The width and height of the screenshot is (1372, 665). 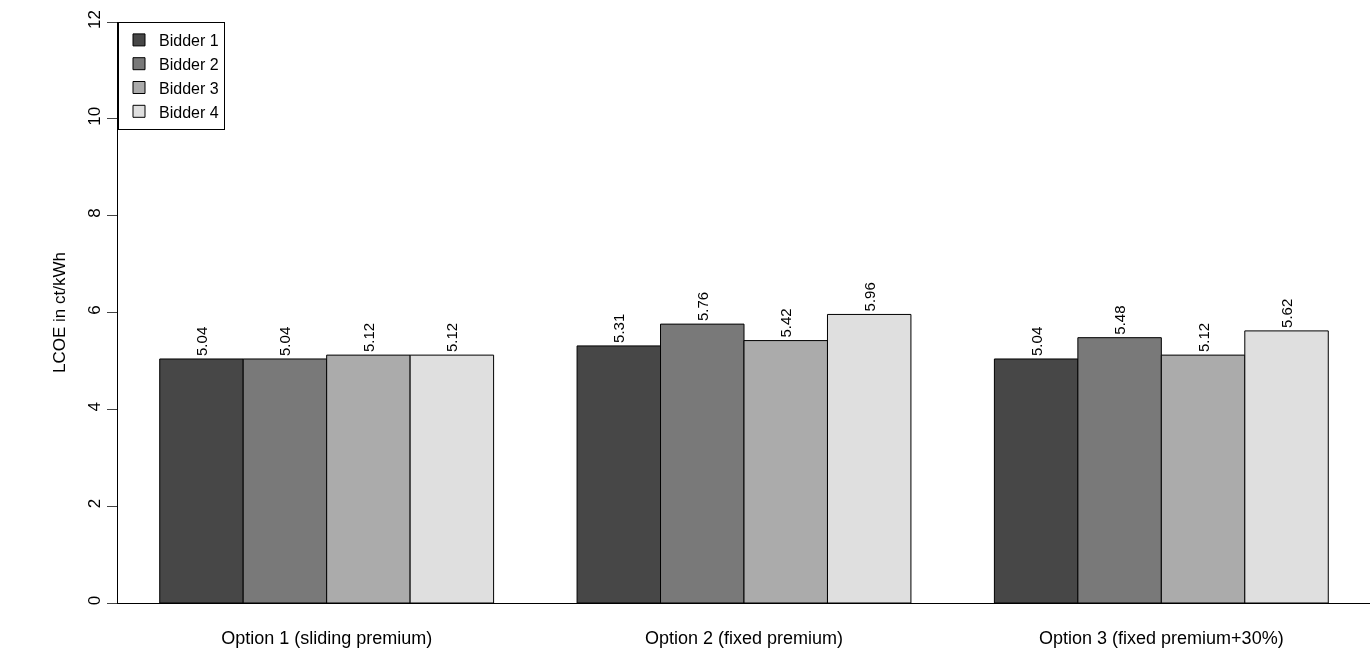 What do you see at coordinates (1161, 637) in the screenshot?
I see `x-tick-label: Option 3 (fixed premium+30%)` at bounding box center [1161, 637].